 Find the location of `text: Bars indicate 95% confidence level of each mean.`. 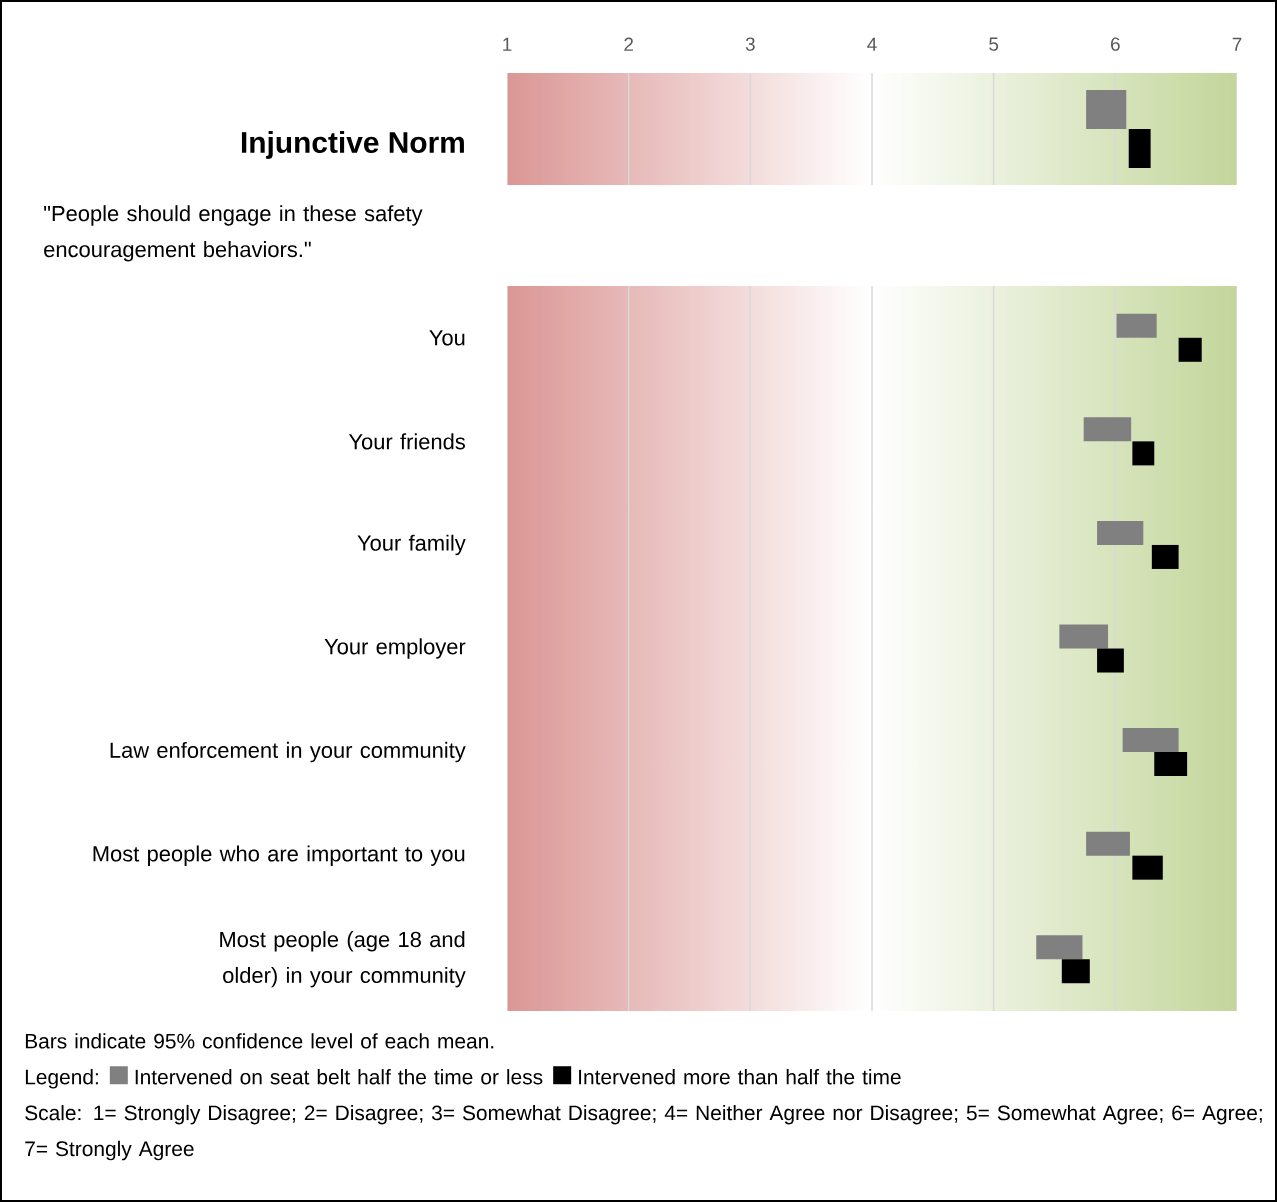

text: Bars indicate 95% confidence level of each mean. is located at coordinates (259, 1041).